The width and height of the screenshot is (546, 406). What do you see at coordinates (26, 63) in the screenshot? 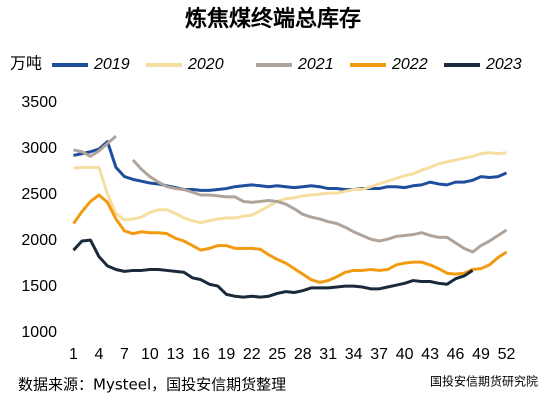
I see `y-axis-label: 万吨` at bounding box center [26, 63].